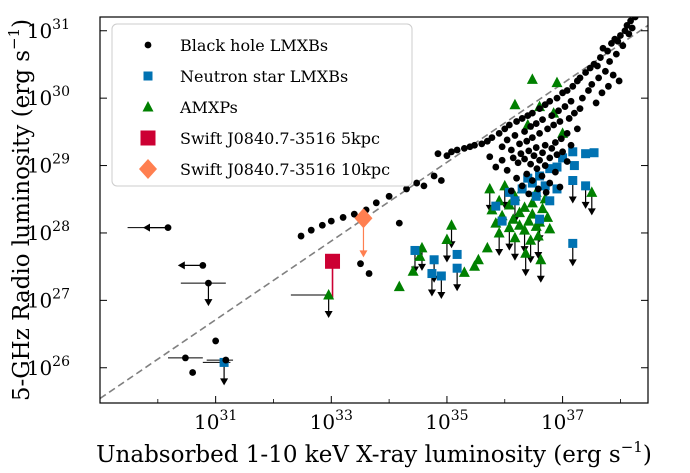 This screenshot has height=473, width=690. I want to click on legend-entry-label: Black hole LMXBs, so click(254, 45).